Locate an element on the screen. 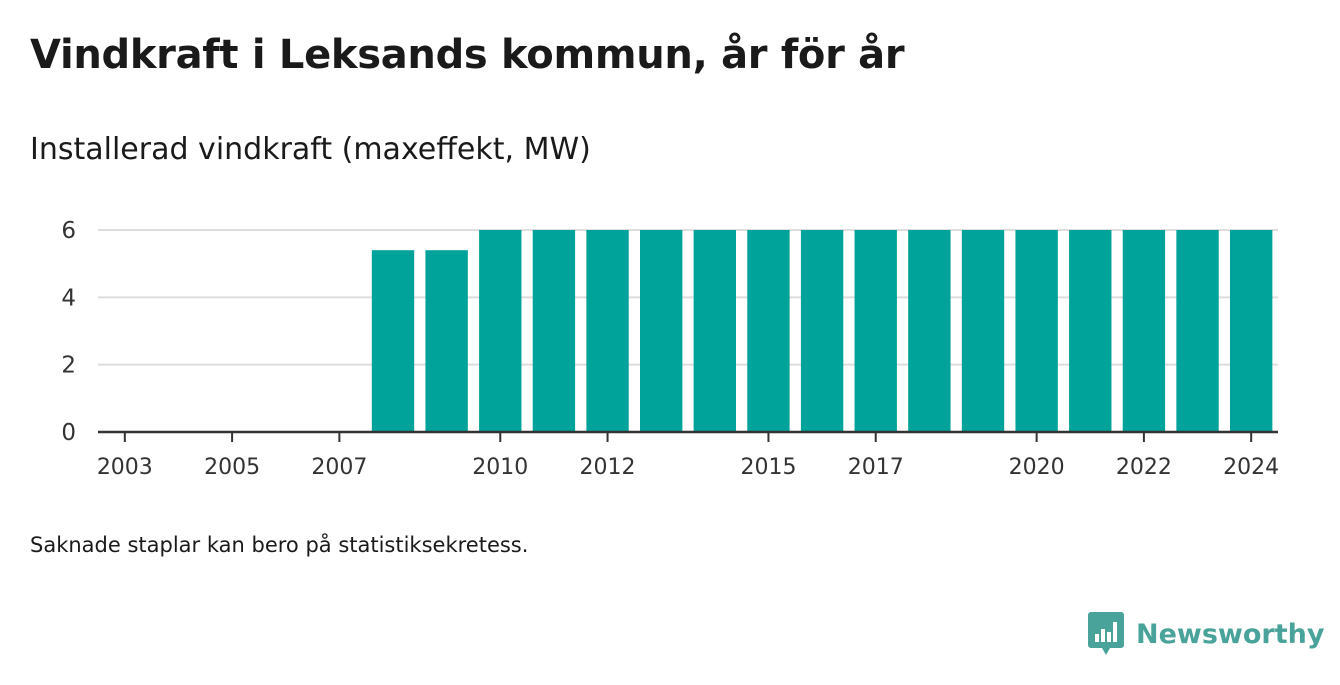 The height and width of the screenshot is (685, 1340). x-tick-label: 2007 is located at coordinates (339, 467).